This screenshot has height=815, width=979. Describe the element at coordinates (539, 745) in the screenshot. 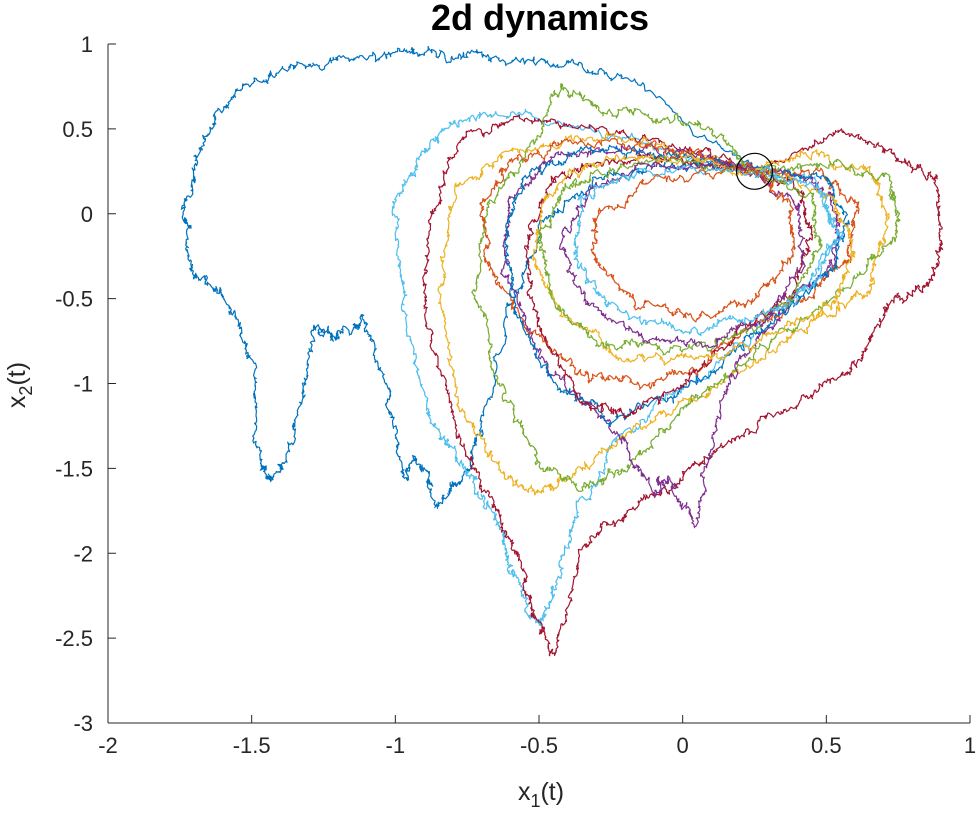

I see `x-tick-label: -0.5` at that location.